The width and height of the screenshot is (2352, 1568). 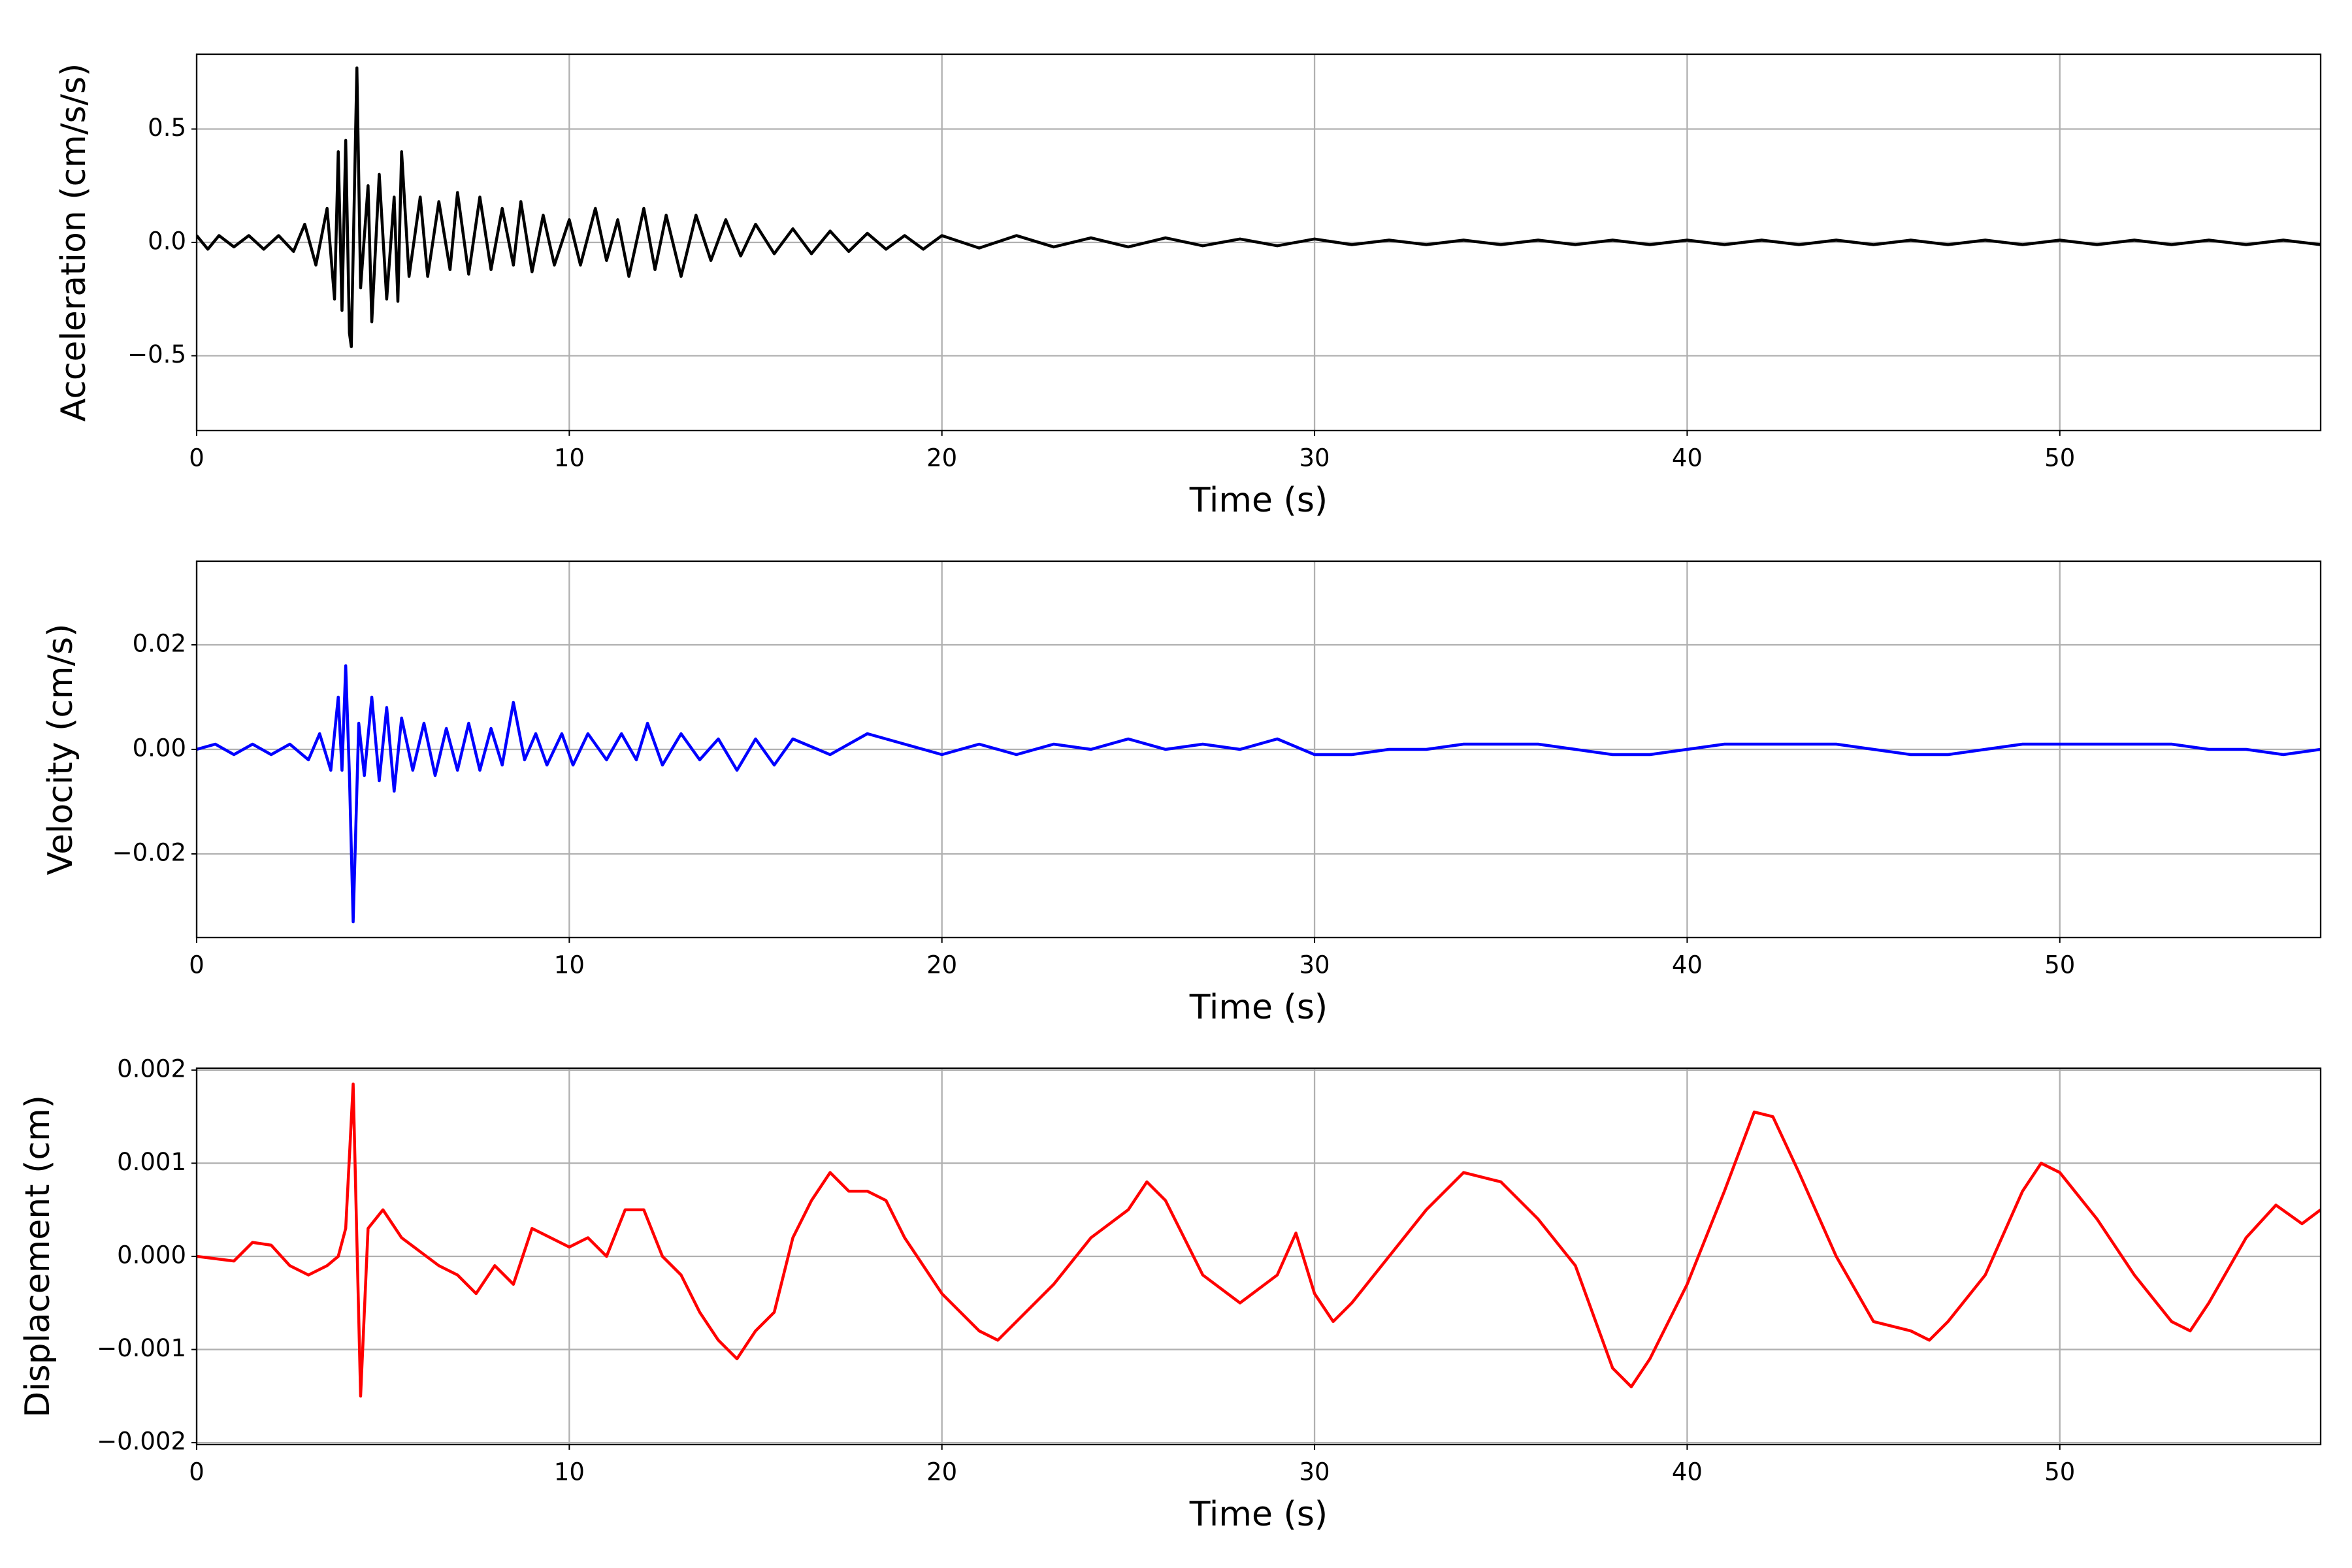 I want to click on y-tick-label: −0.02, so click(x=149, y=853).